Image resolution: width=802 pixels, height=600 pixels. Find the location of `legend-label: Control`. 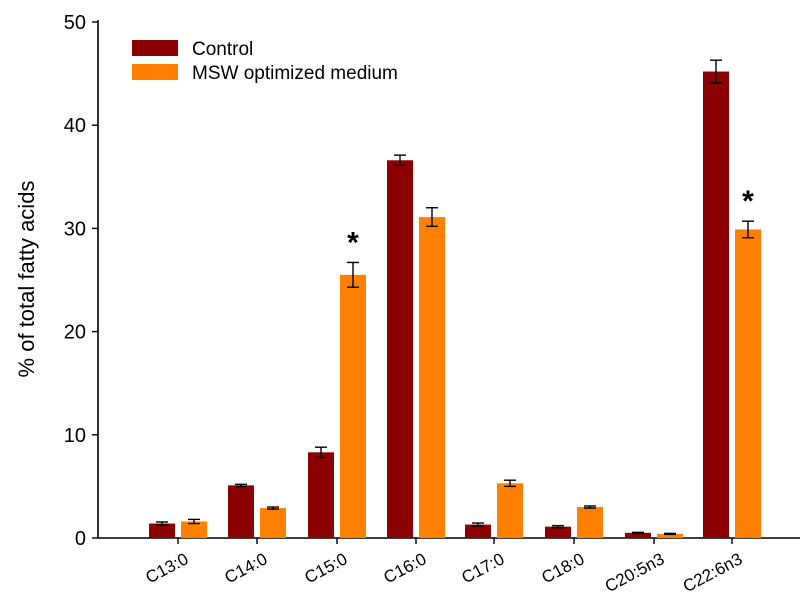

legend-label: Control is located at coordinates (222, 49).